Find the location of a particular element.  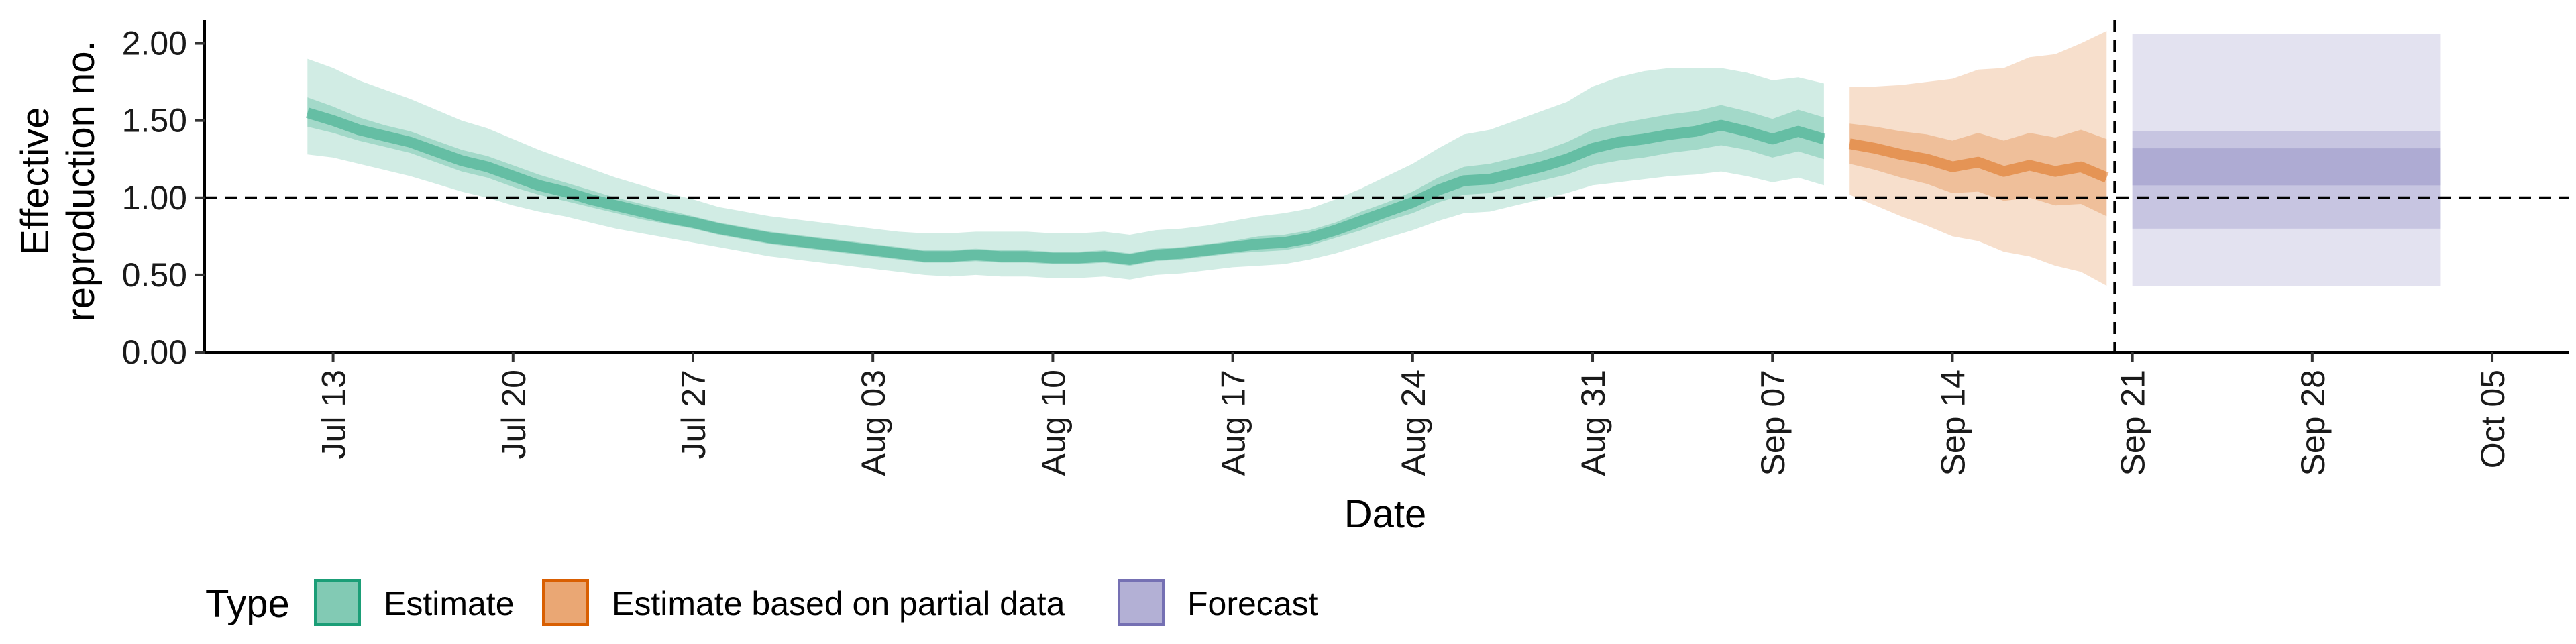

x-axis-title: Date is located at coordinates (1385, 514).